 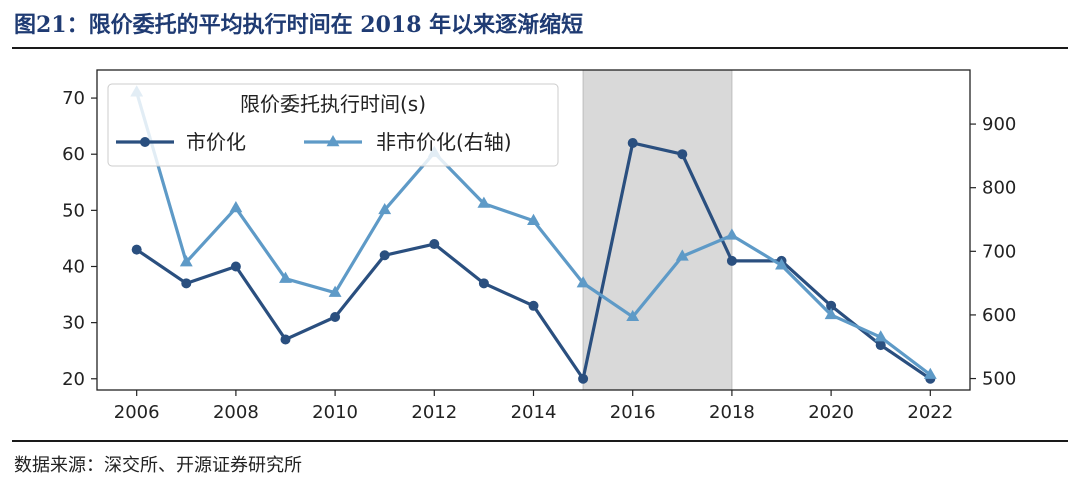 What do you see at coordinates (999, 251) in the screenshot?
I see `y-right-tick-label: 700` at bounding box center [999, 251].